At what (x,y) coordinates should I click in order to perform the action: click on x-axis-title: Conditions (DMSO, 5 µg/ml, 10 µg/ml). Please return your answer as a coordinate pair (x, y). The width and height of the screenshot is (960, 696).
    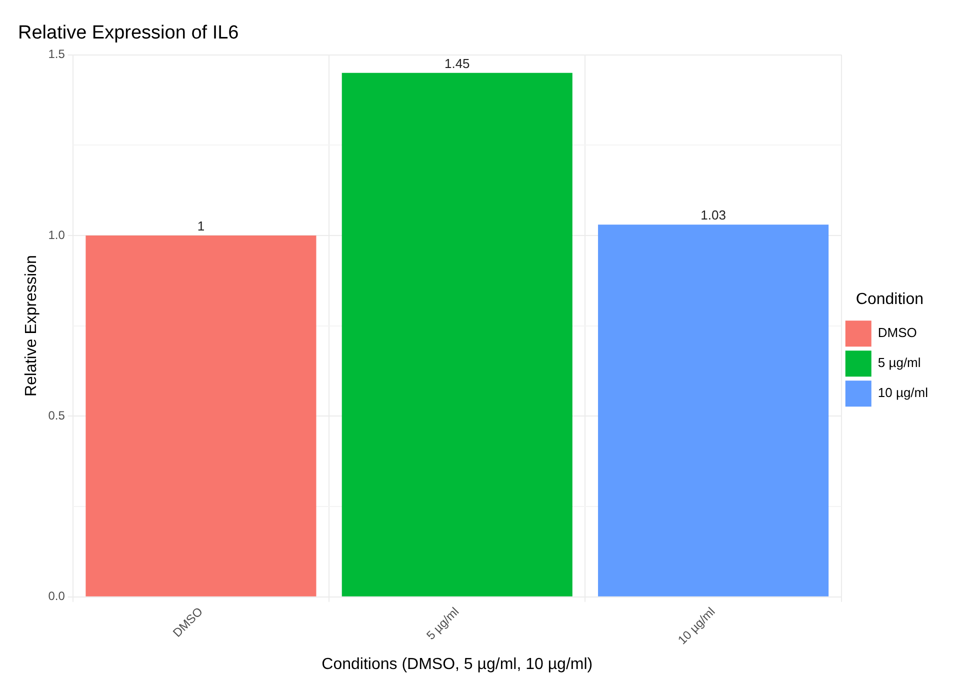
    Looking at the image, I should click on (457, 664).